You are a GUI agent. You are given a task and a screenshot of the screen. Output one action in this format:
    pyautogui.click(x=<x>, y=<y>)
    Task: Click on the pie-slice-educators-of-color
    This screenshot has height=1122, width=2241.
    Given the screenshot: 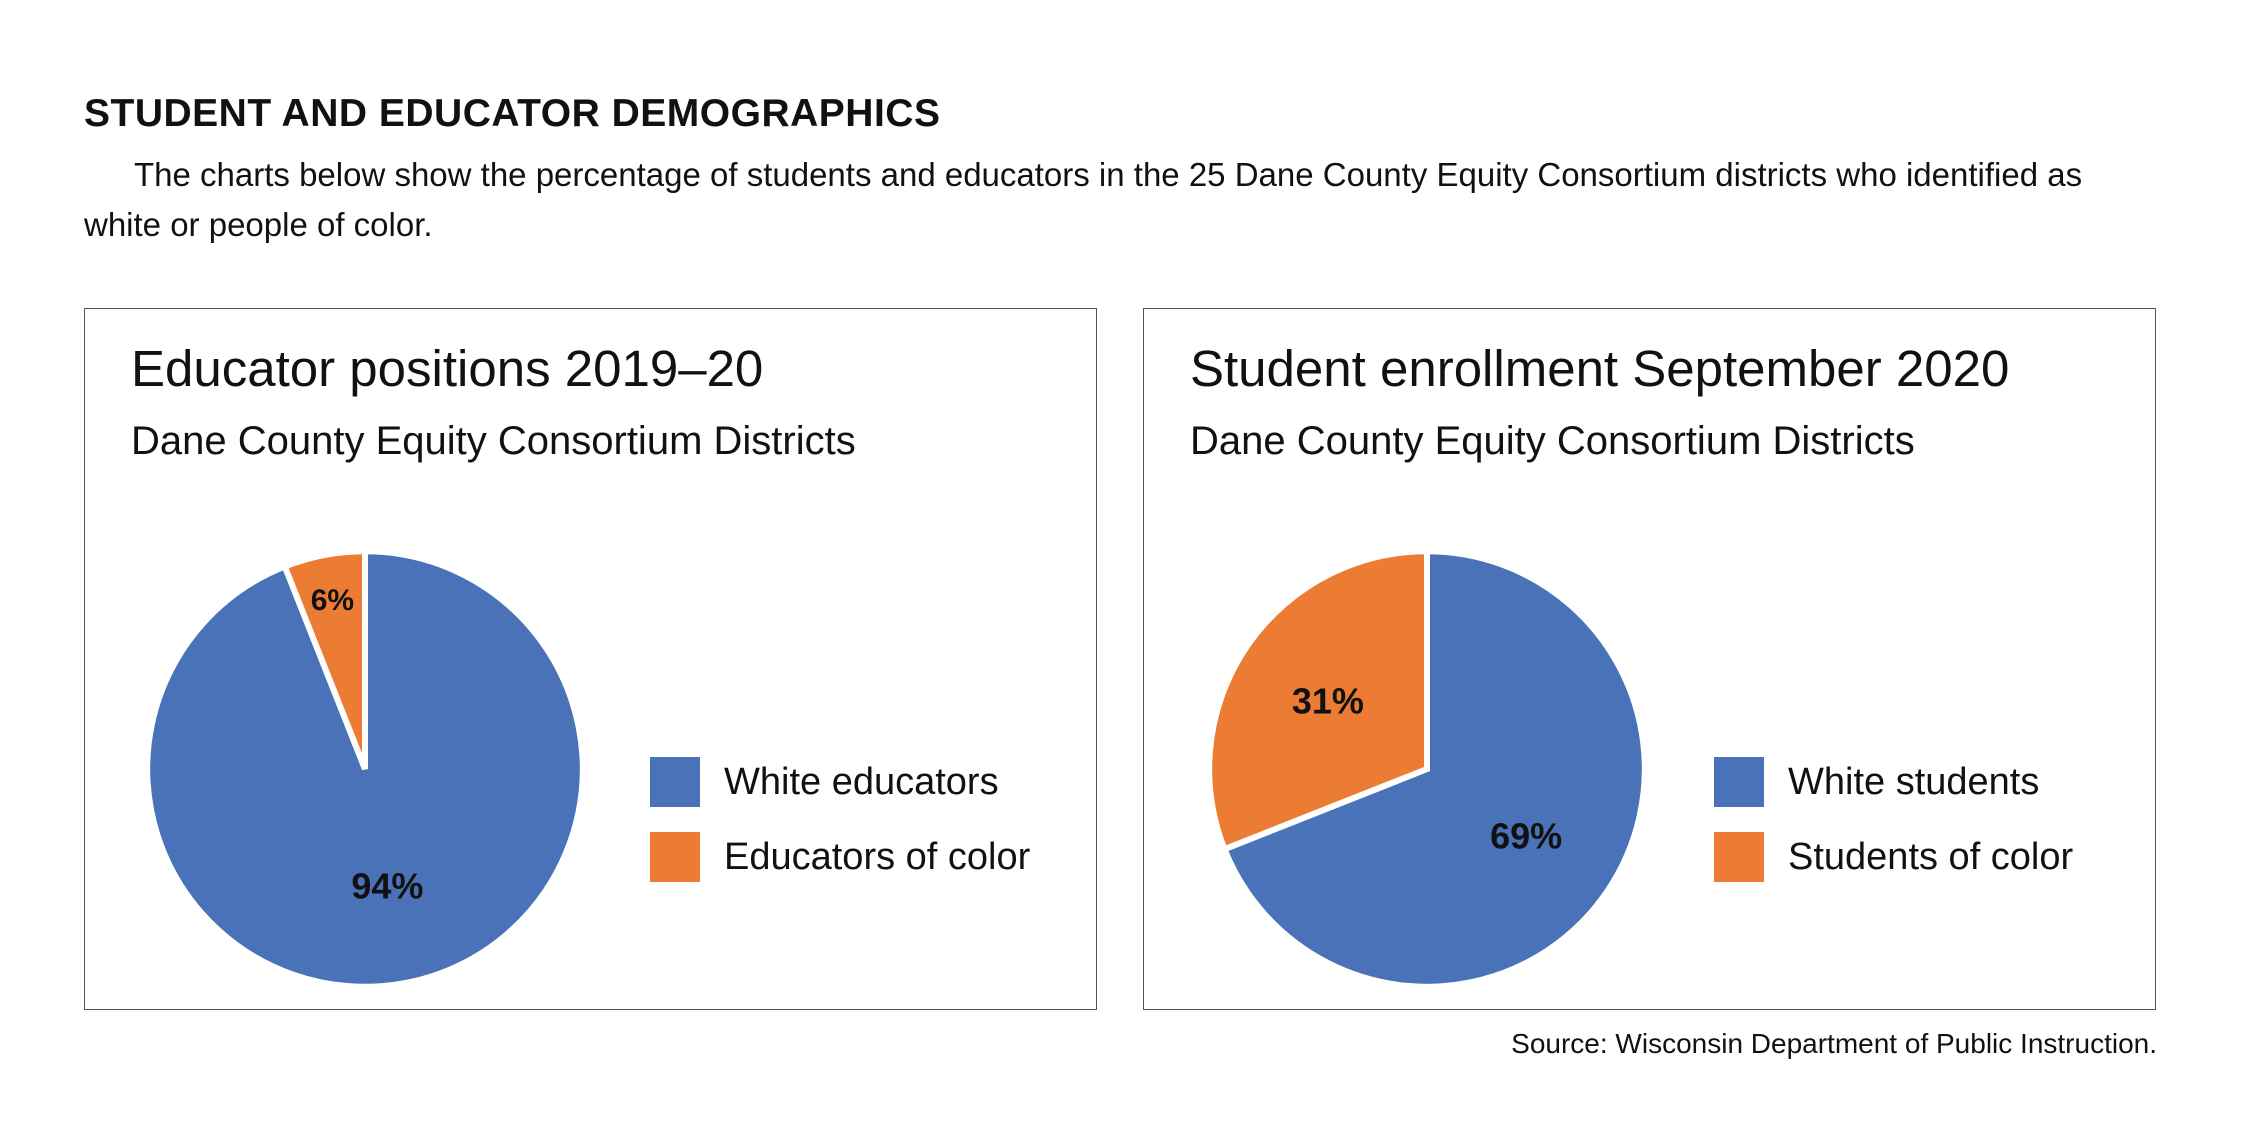 What is the action you would take?
    pyautogui.click(x=324, y=659)
    